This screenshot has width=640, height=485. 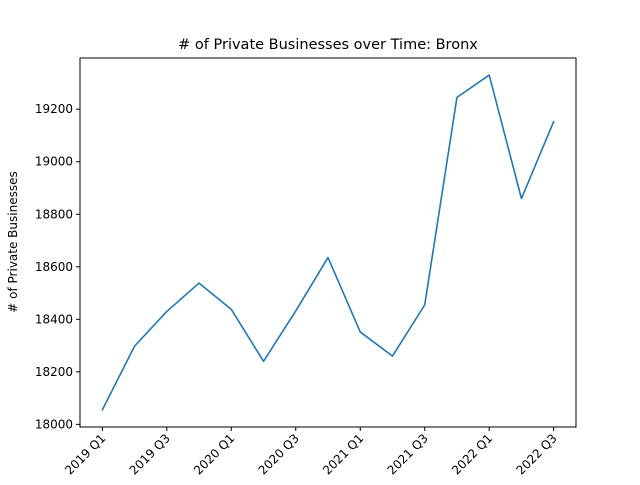 I want to click on y-tick-label: 19000, so click(x=54, y=162).